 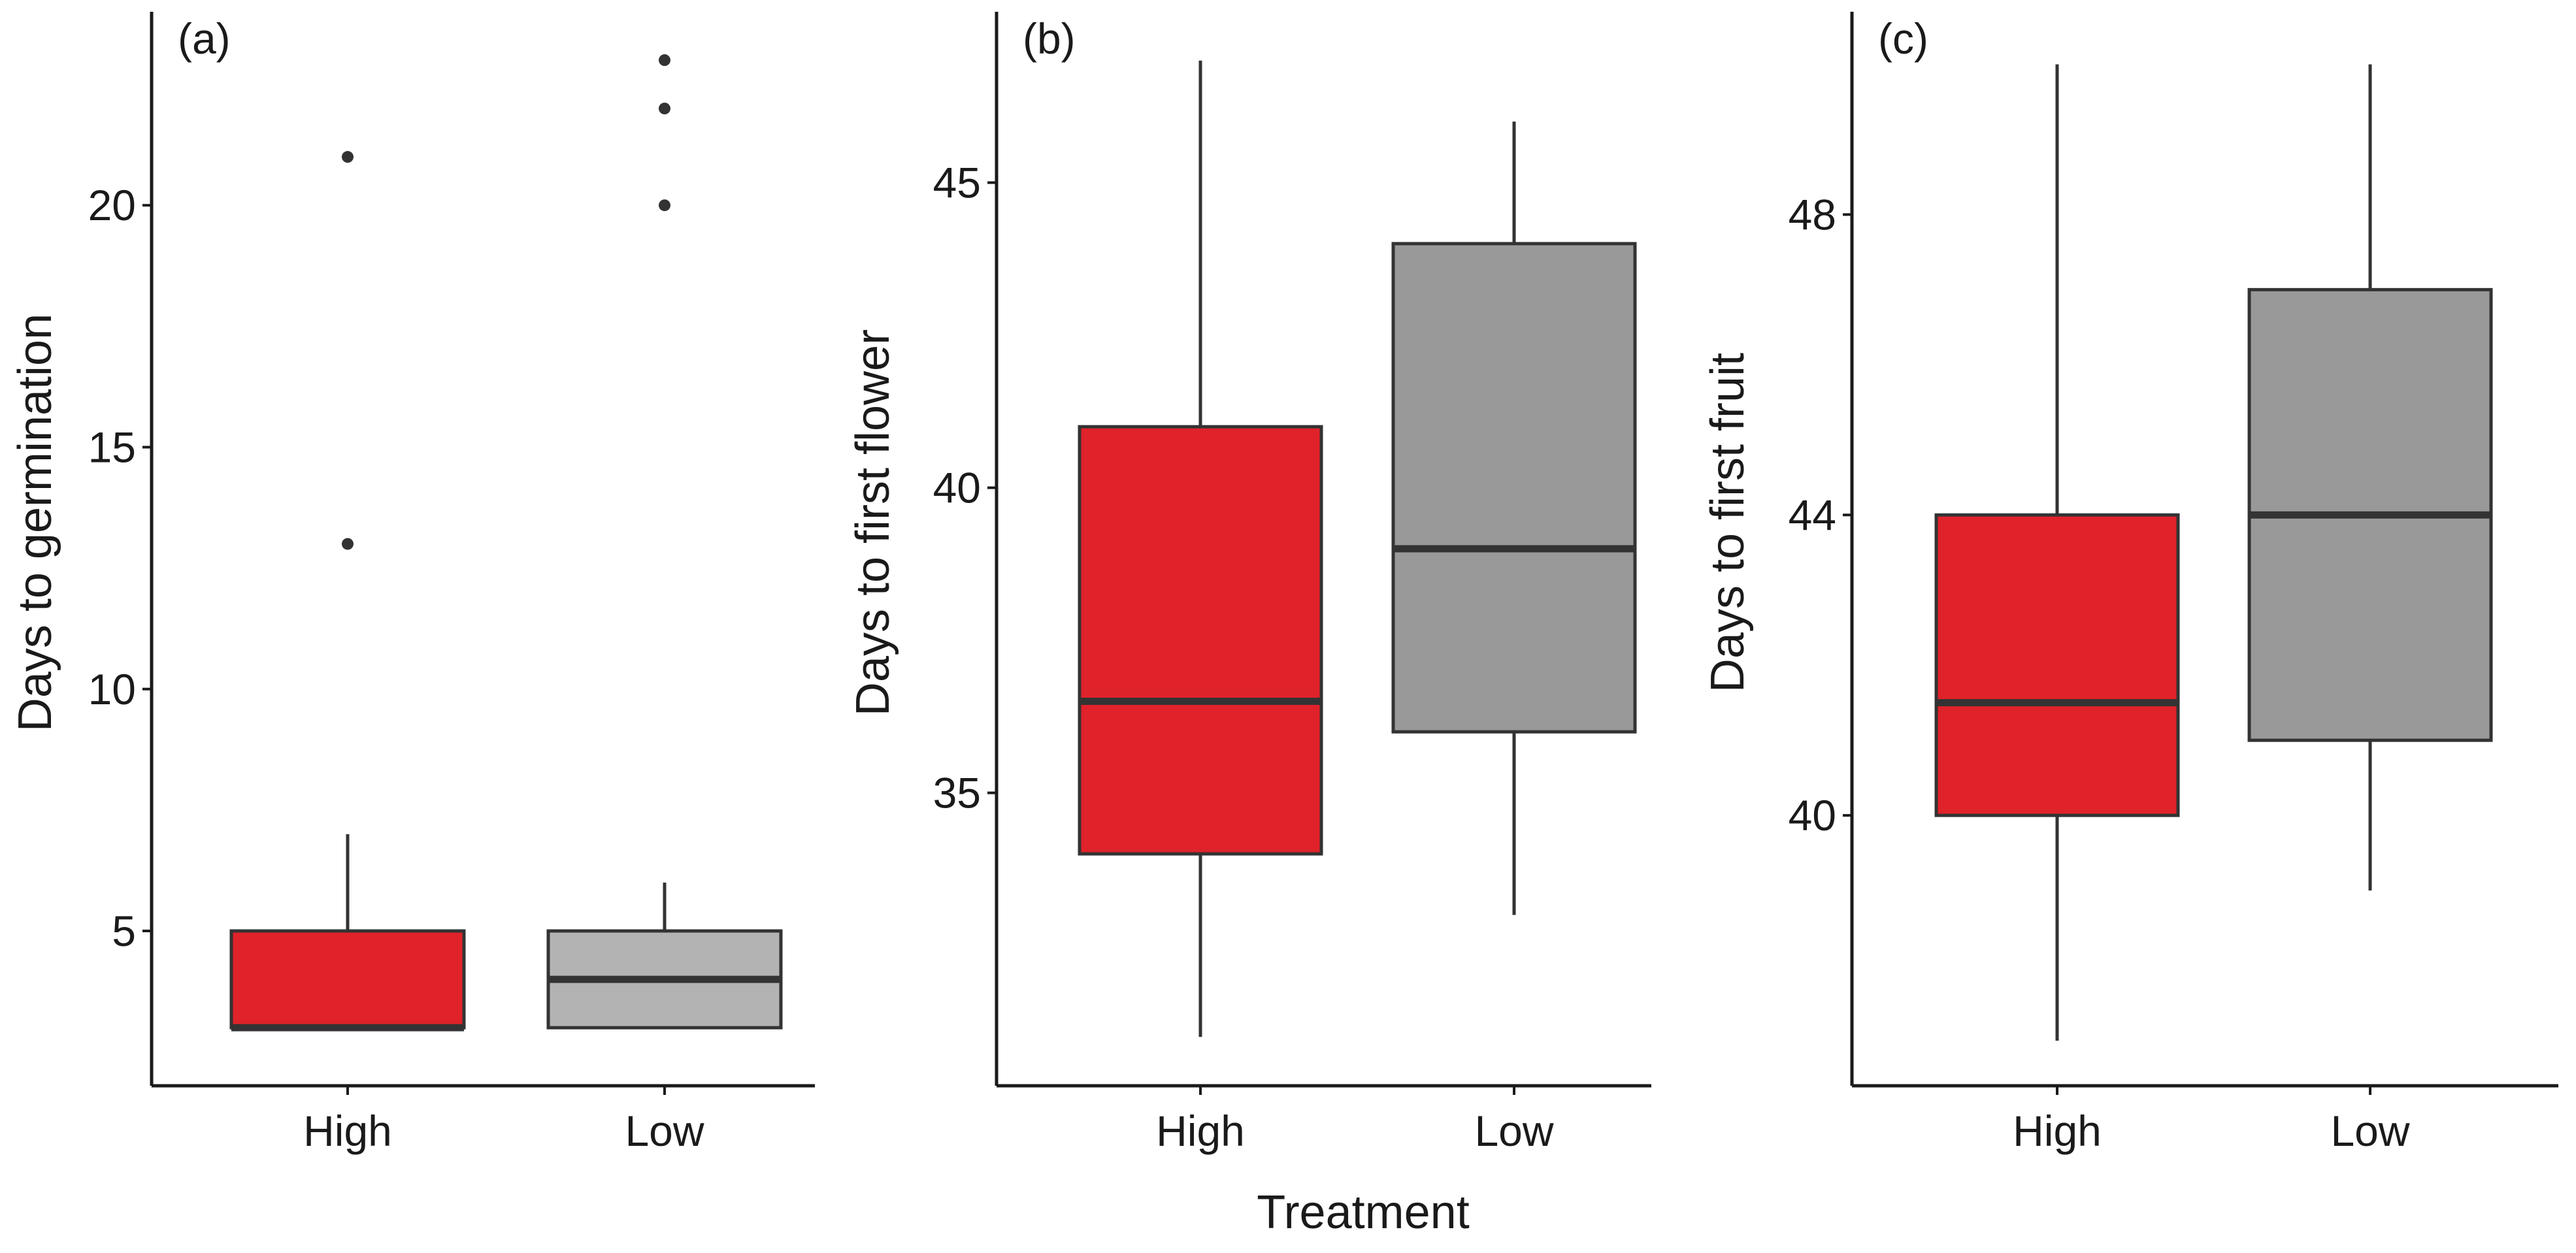 I want to click on y-tick-label: 35, so click(x=957, y=793).